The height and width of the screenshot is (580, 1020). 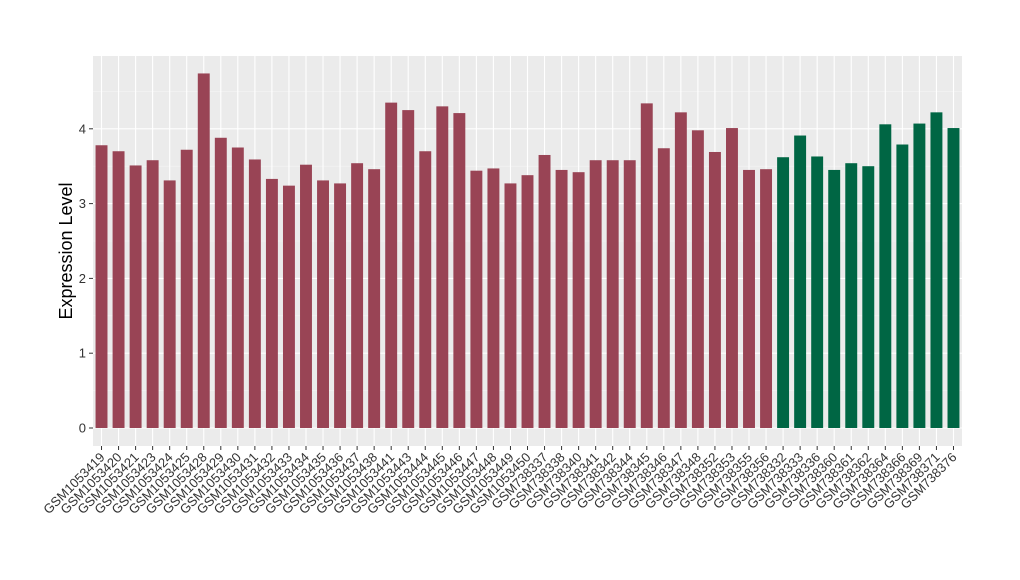 I want to click on bar-GSM738337, so click(x=544, y=291).